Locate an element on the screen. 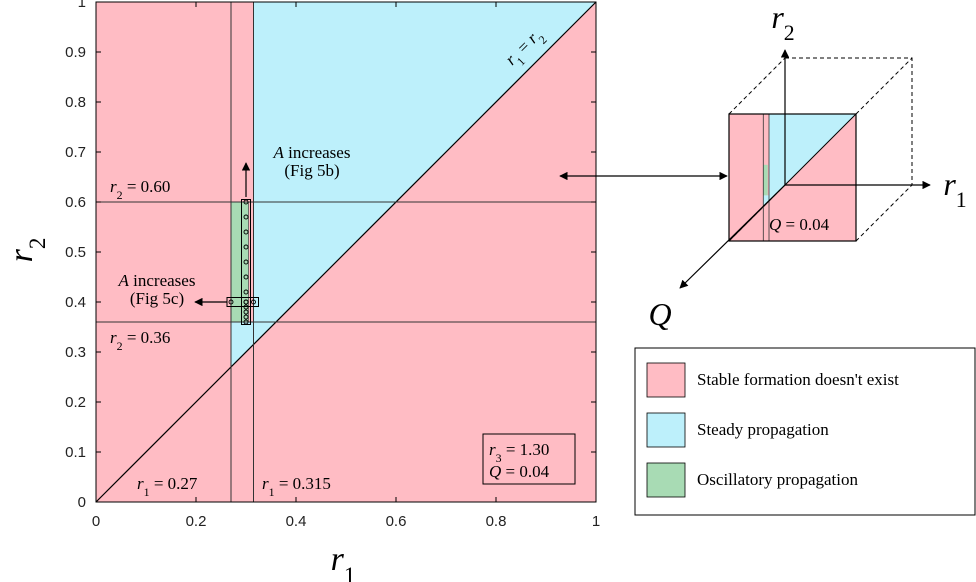  inset-axis-q is located at coordinates (732, 236).